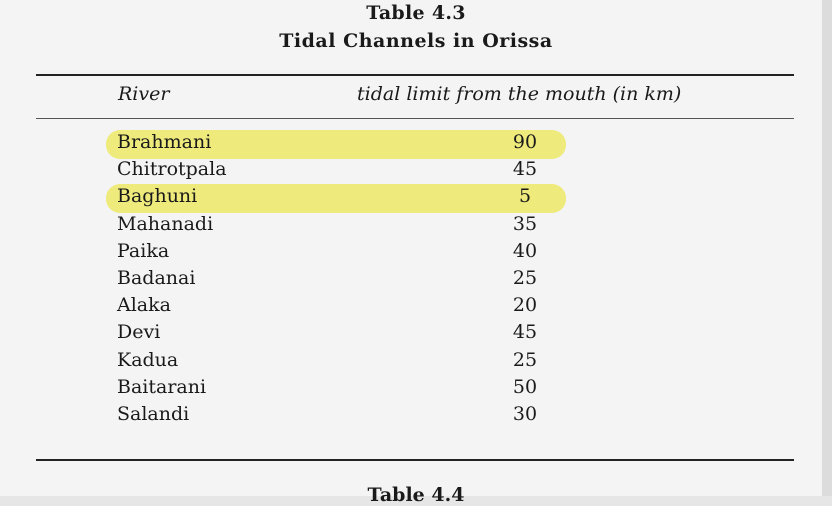  Describe the element at coordinates (139, 332) in the screenshot. I see `river-name: Devi` at that location.